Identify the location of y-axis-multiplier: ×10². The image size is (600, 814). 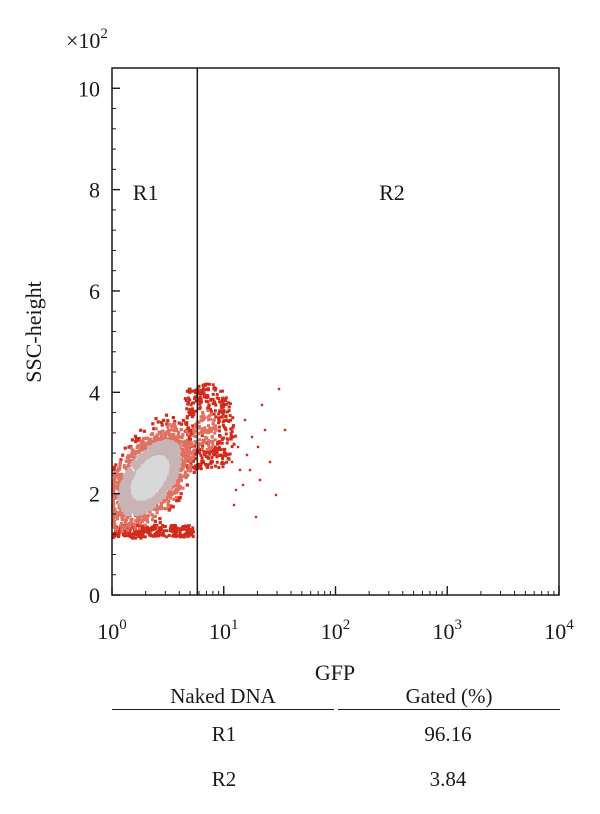
(87, 39).